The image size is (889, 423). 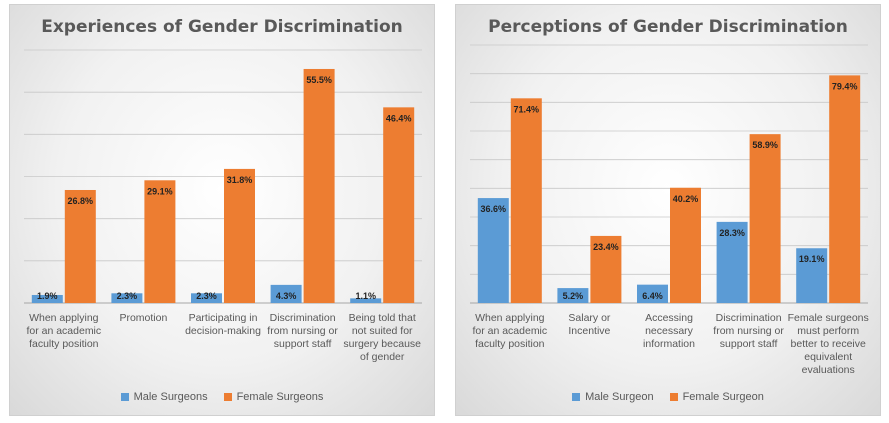 I want to click on legend-item-male: Male Surgeon, so click(x=613, y=397).